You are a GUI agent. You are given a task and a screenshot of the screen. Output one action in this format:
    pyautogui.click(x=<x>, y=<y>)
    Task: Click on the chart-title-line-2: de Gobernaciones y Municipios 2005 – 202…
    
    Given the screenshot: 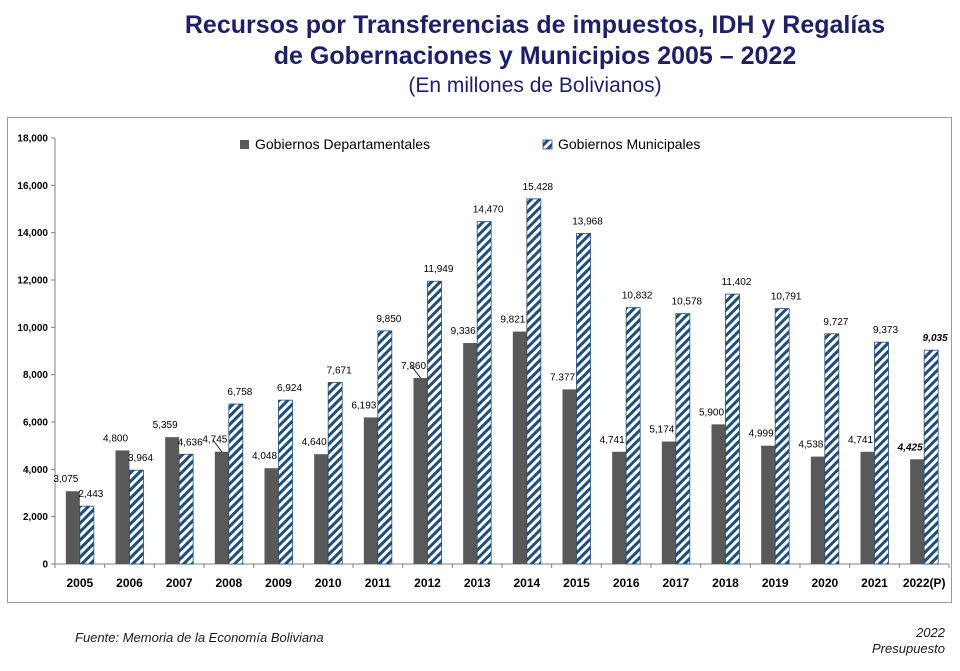 What is the action you would take?
    pyautogui.click(x=535, y=56)
    